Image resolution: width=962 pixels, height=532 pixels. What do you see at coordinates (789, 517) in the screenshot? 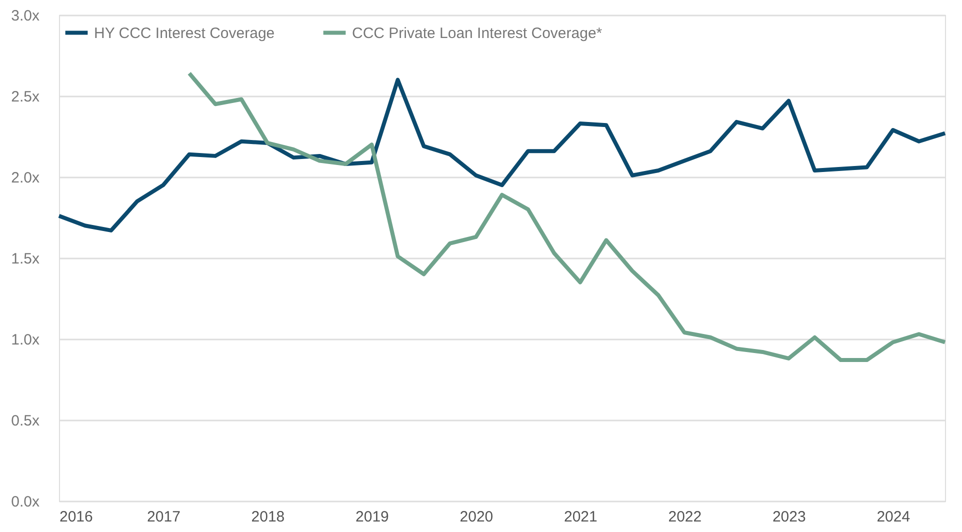
I see `x-tick-label: 2023` at bounding box center [789, 517].